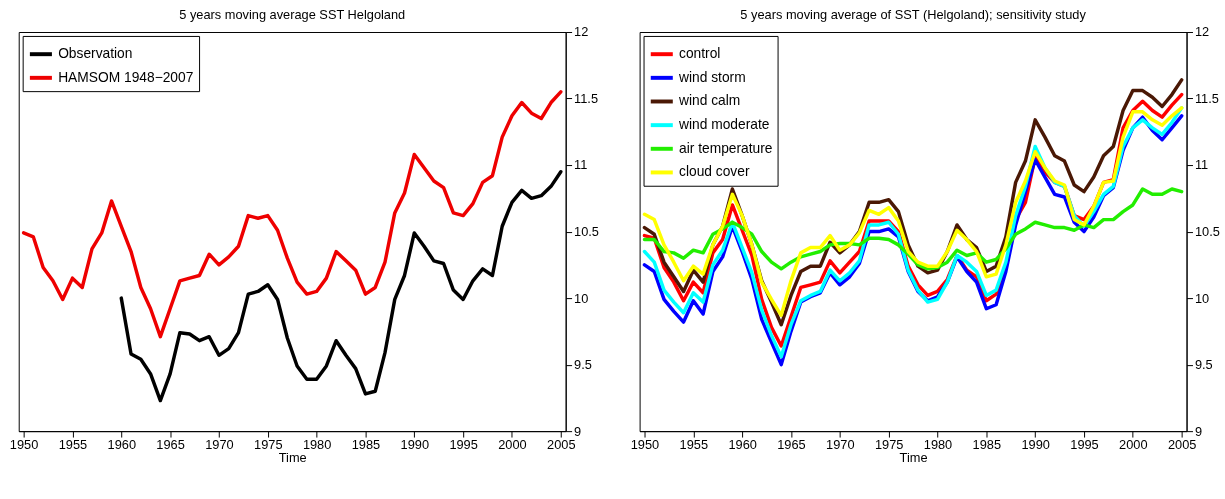 The image size is (1225, 499). I want to click on line-series, so click(913, 229).